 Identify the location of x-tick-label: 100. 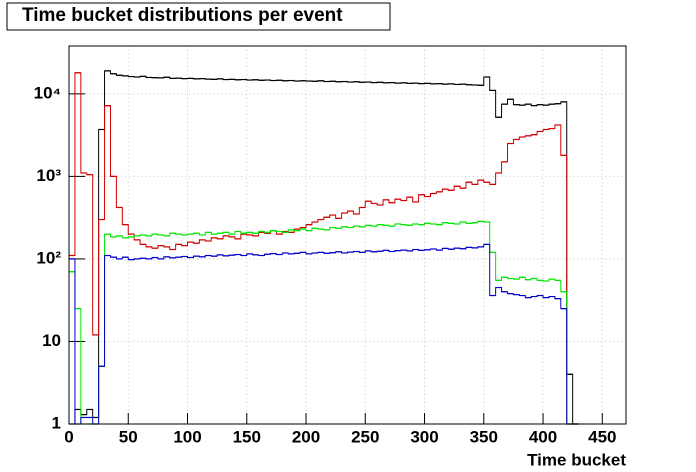
(187, 436).